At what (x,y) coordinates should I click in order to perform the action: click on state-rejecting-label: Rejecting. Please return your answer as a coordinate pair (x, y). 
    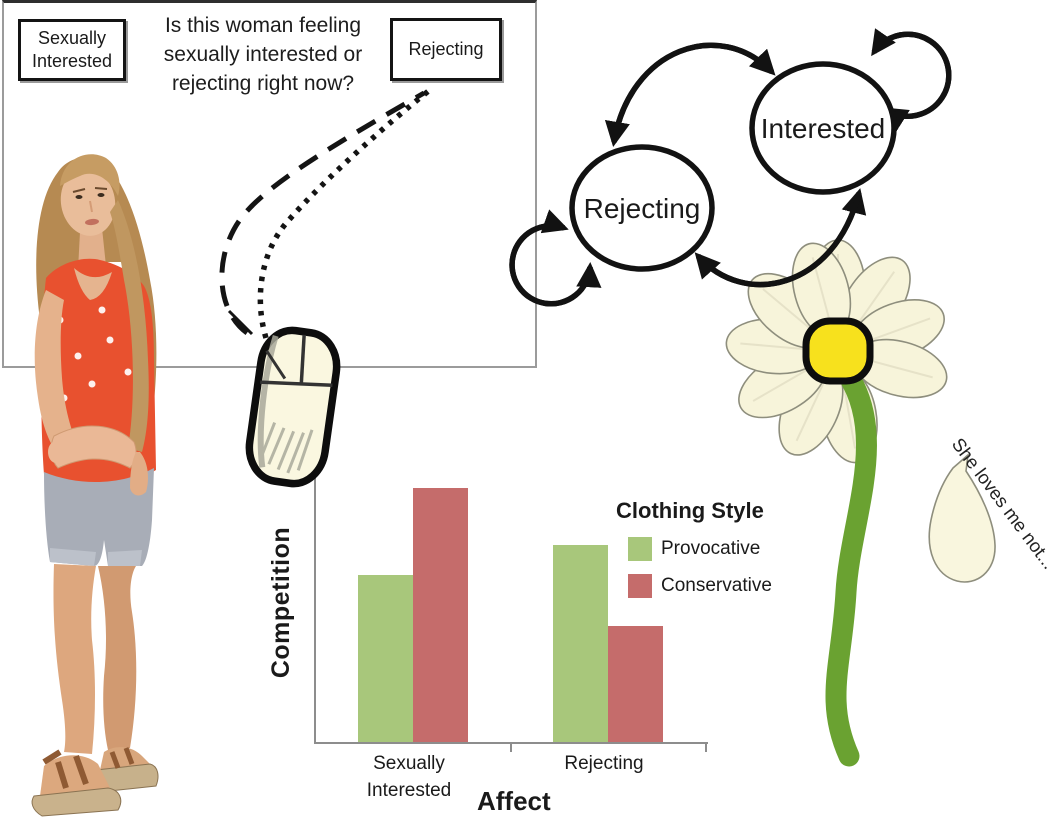
    Looking at the image, I should click on (642, 208).